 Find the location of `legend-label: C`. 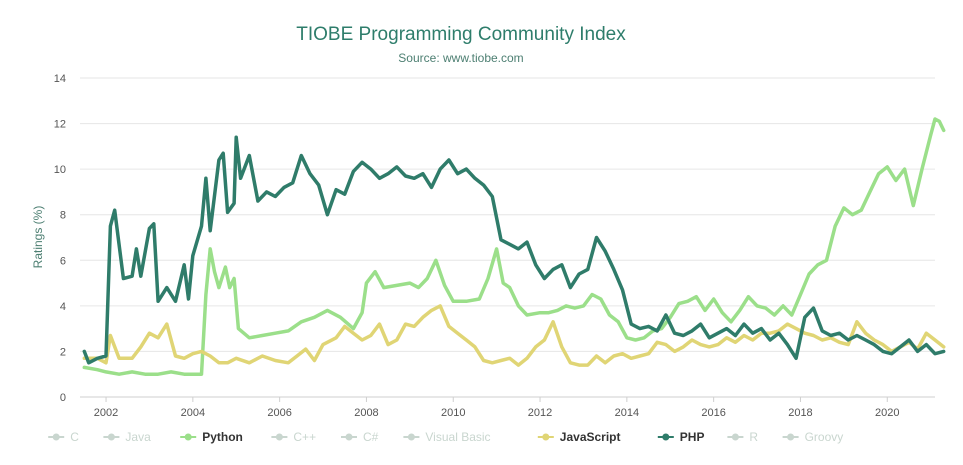

legend-label: C is located at coordinates (74, 437).